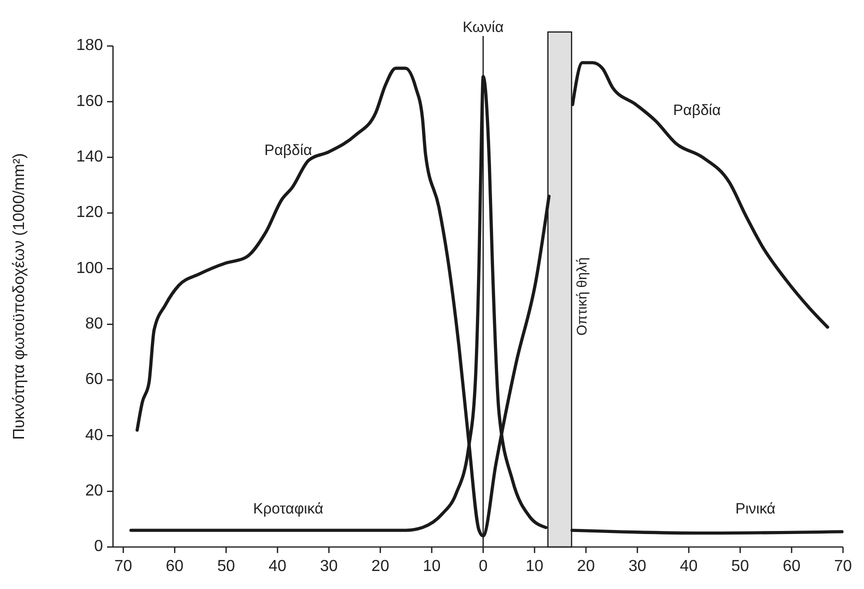 The image size is (864, 589). What do you see at coordinates (90, 45) in the screenshot?
I see `y-tick-label: 180` at bounding box center [90, 45].